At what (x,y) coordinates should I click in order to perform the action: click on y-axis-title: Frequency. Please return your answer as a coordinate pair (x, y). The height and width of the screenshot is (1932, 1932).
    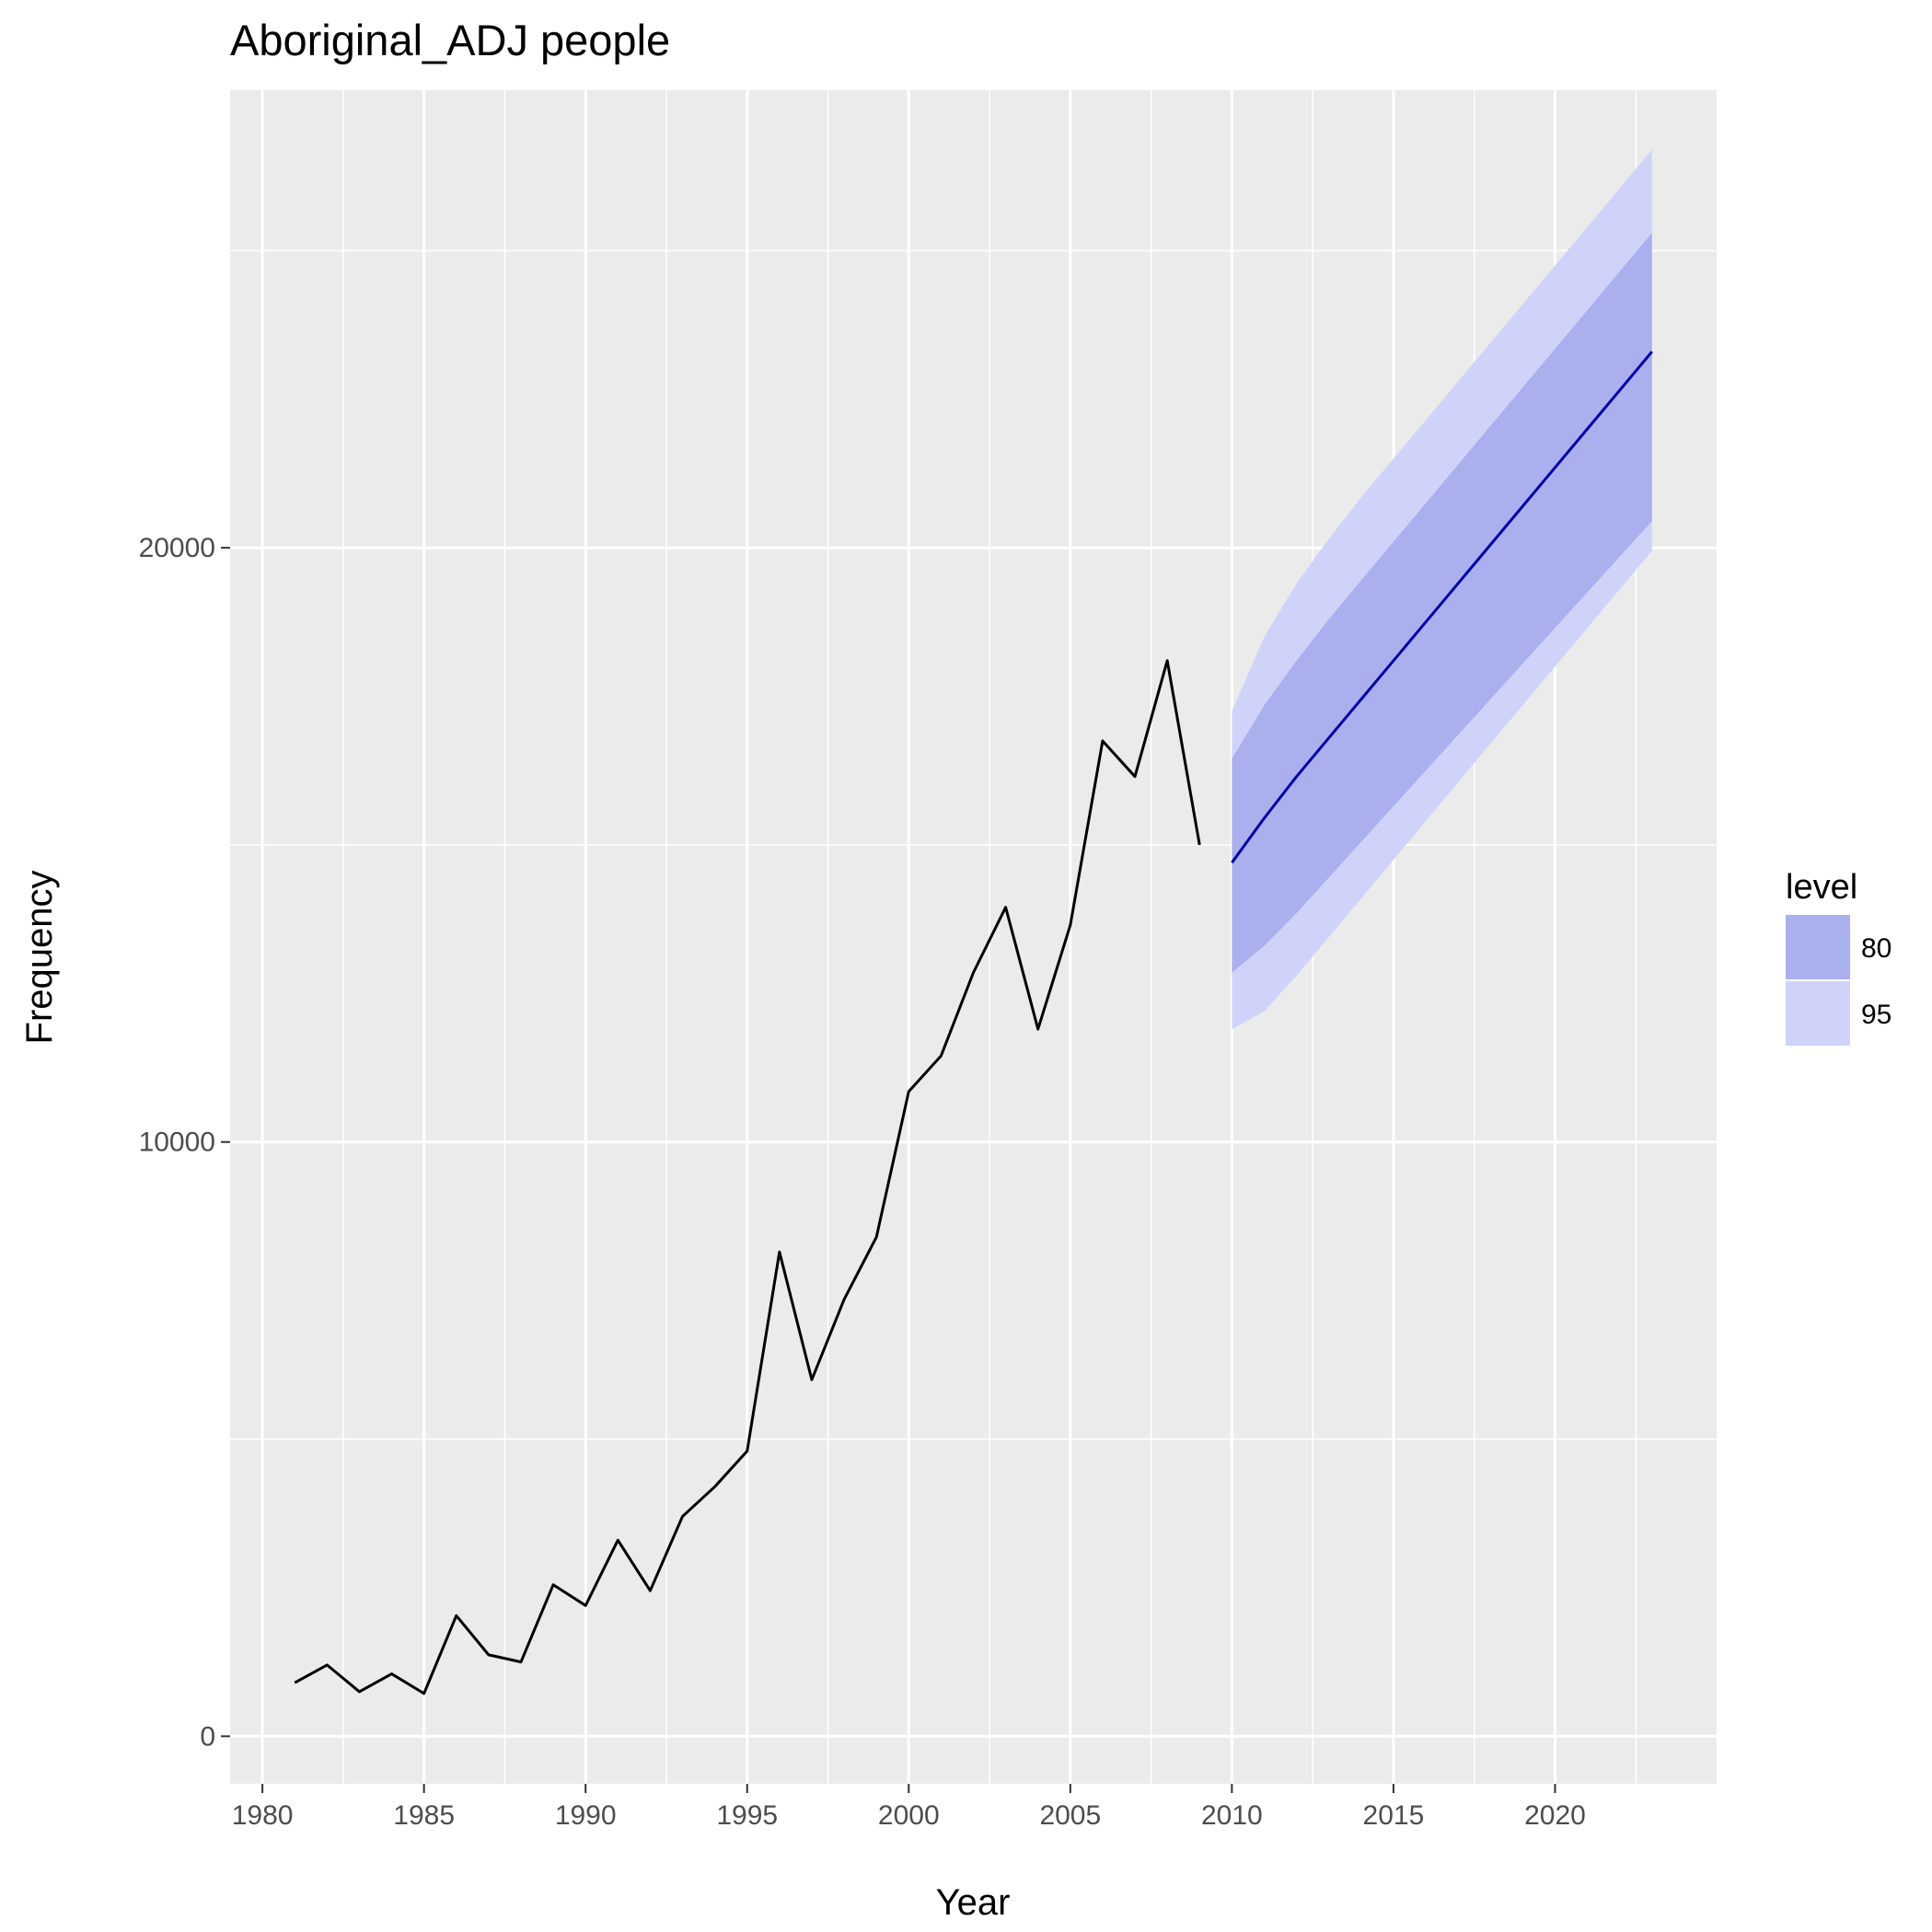
    Looking at the image, I should click on (40, 958).